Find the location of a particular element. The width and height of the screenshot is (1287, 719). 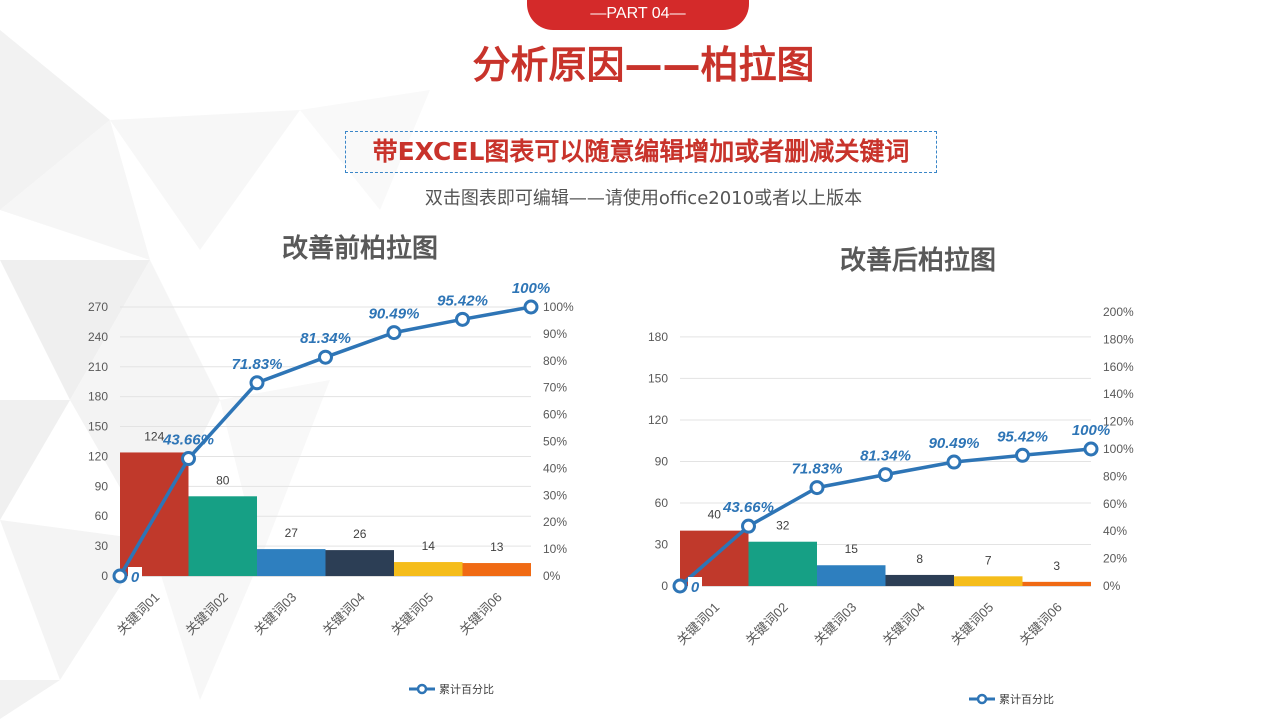

bar-value-label: 15 is located at coordinates (852, 549).